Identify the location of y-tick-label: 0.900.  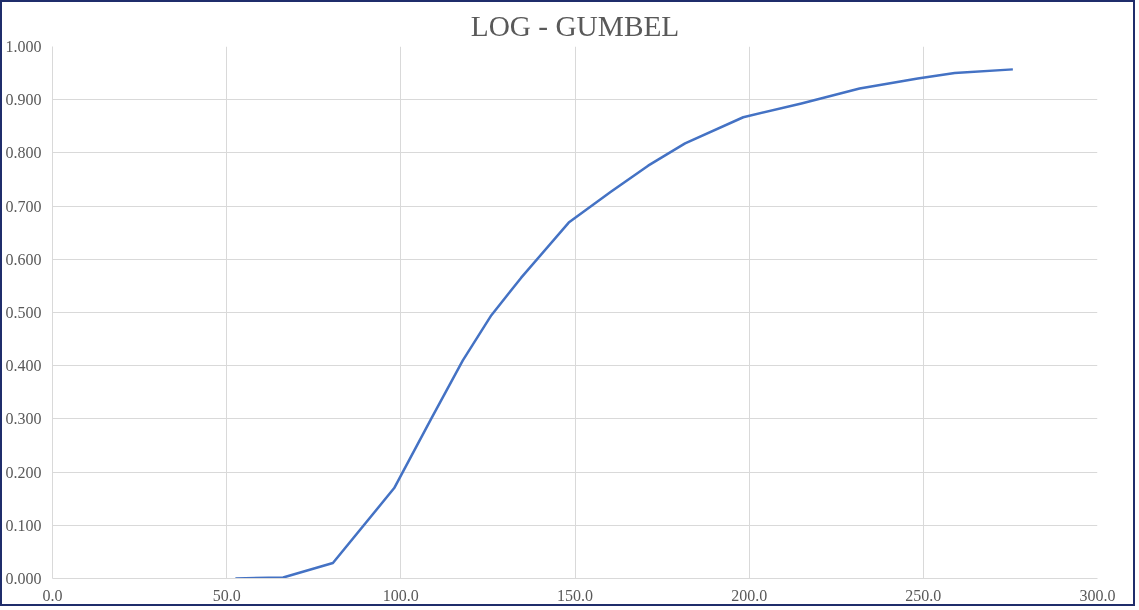
(23, 100).